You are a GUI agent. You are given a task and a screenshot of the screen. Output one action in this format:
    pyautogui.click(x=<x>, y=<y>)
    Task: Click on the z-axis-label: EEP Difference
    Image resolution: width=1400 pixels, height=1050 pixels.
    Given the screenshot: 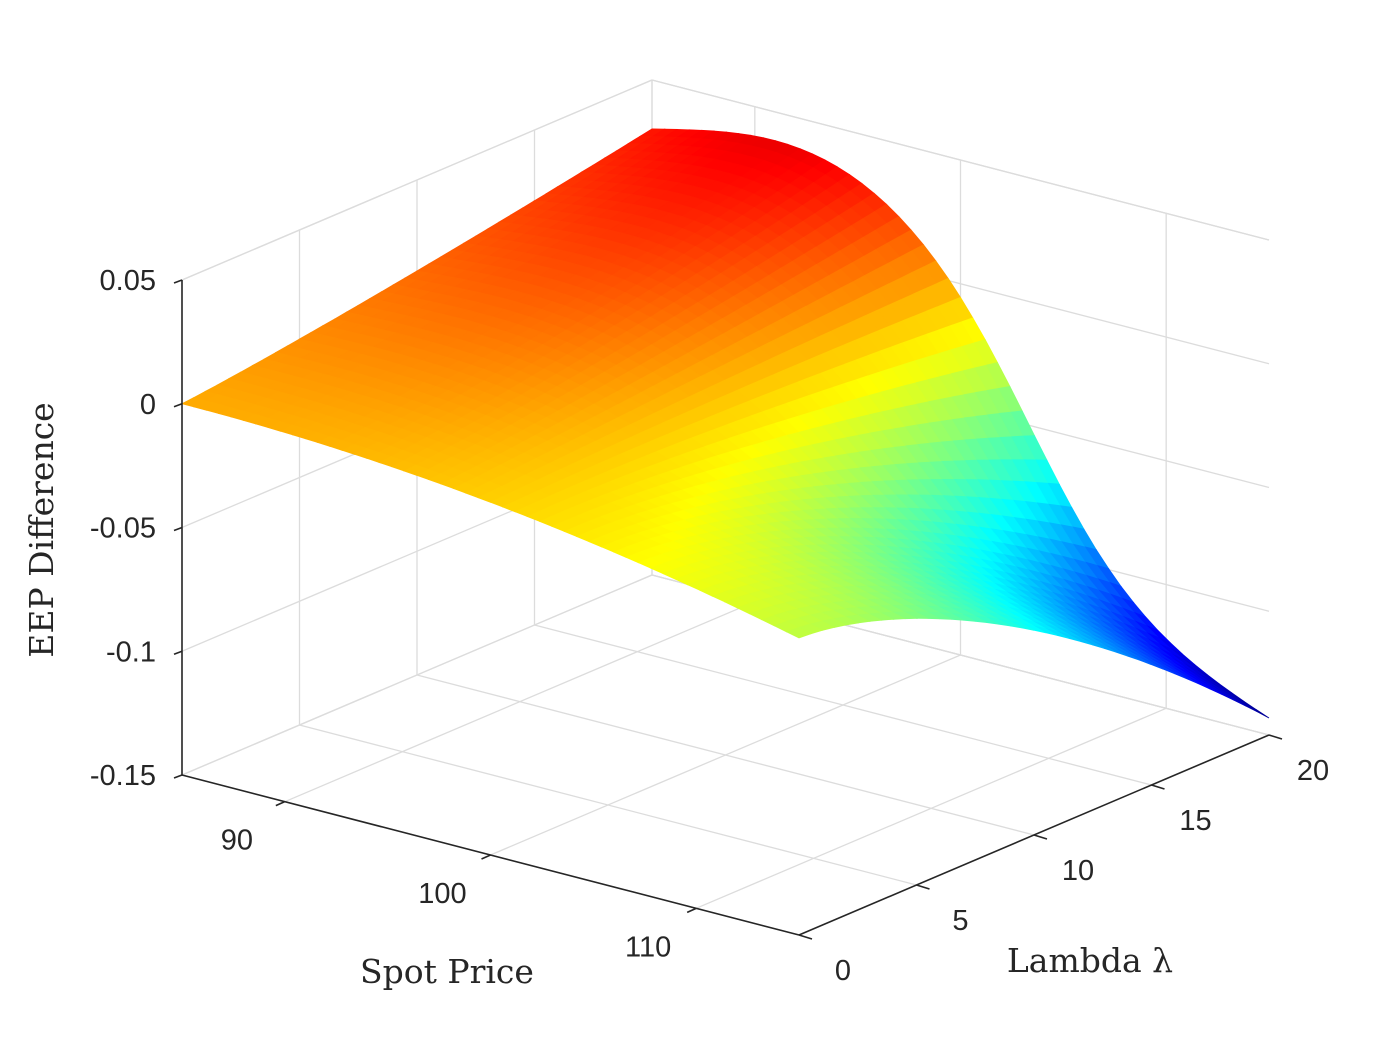 What is the action you would take?
    pyautogui.click(x=41, y=529)
    